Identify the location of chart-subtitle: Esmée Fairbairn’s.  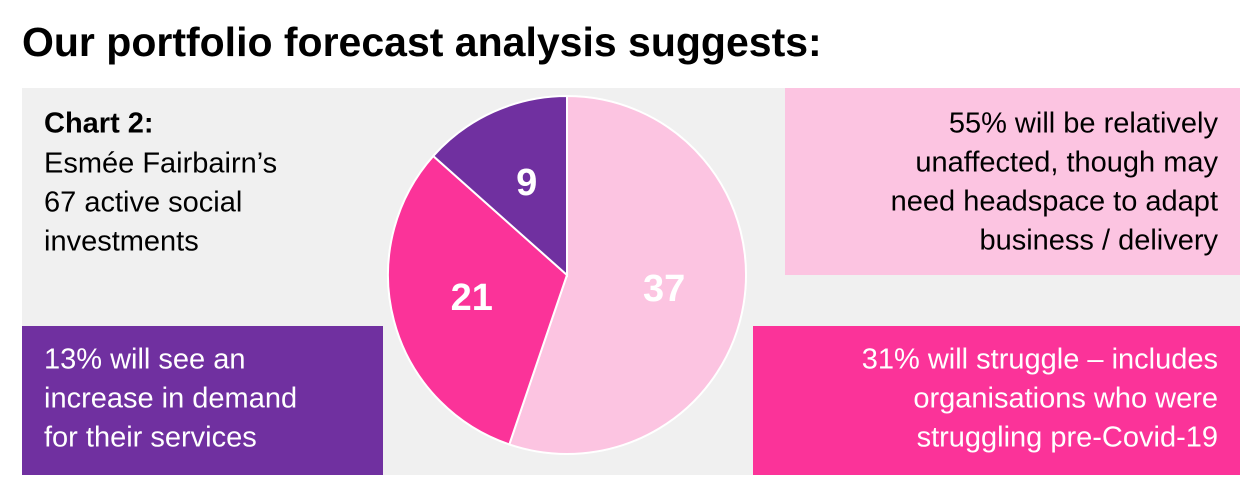
(160, 164).